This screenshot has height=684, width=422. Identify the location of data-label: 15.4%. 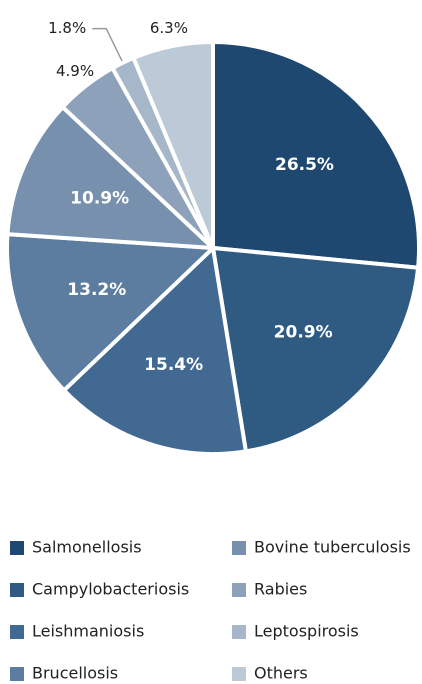
(173, 365).